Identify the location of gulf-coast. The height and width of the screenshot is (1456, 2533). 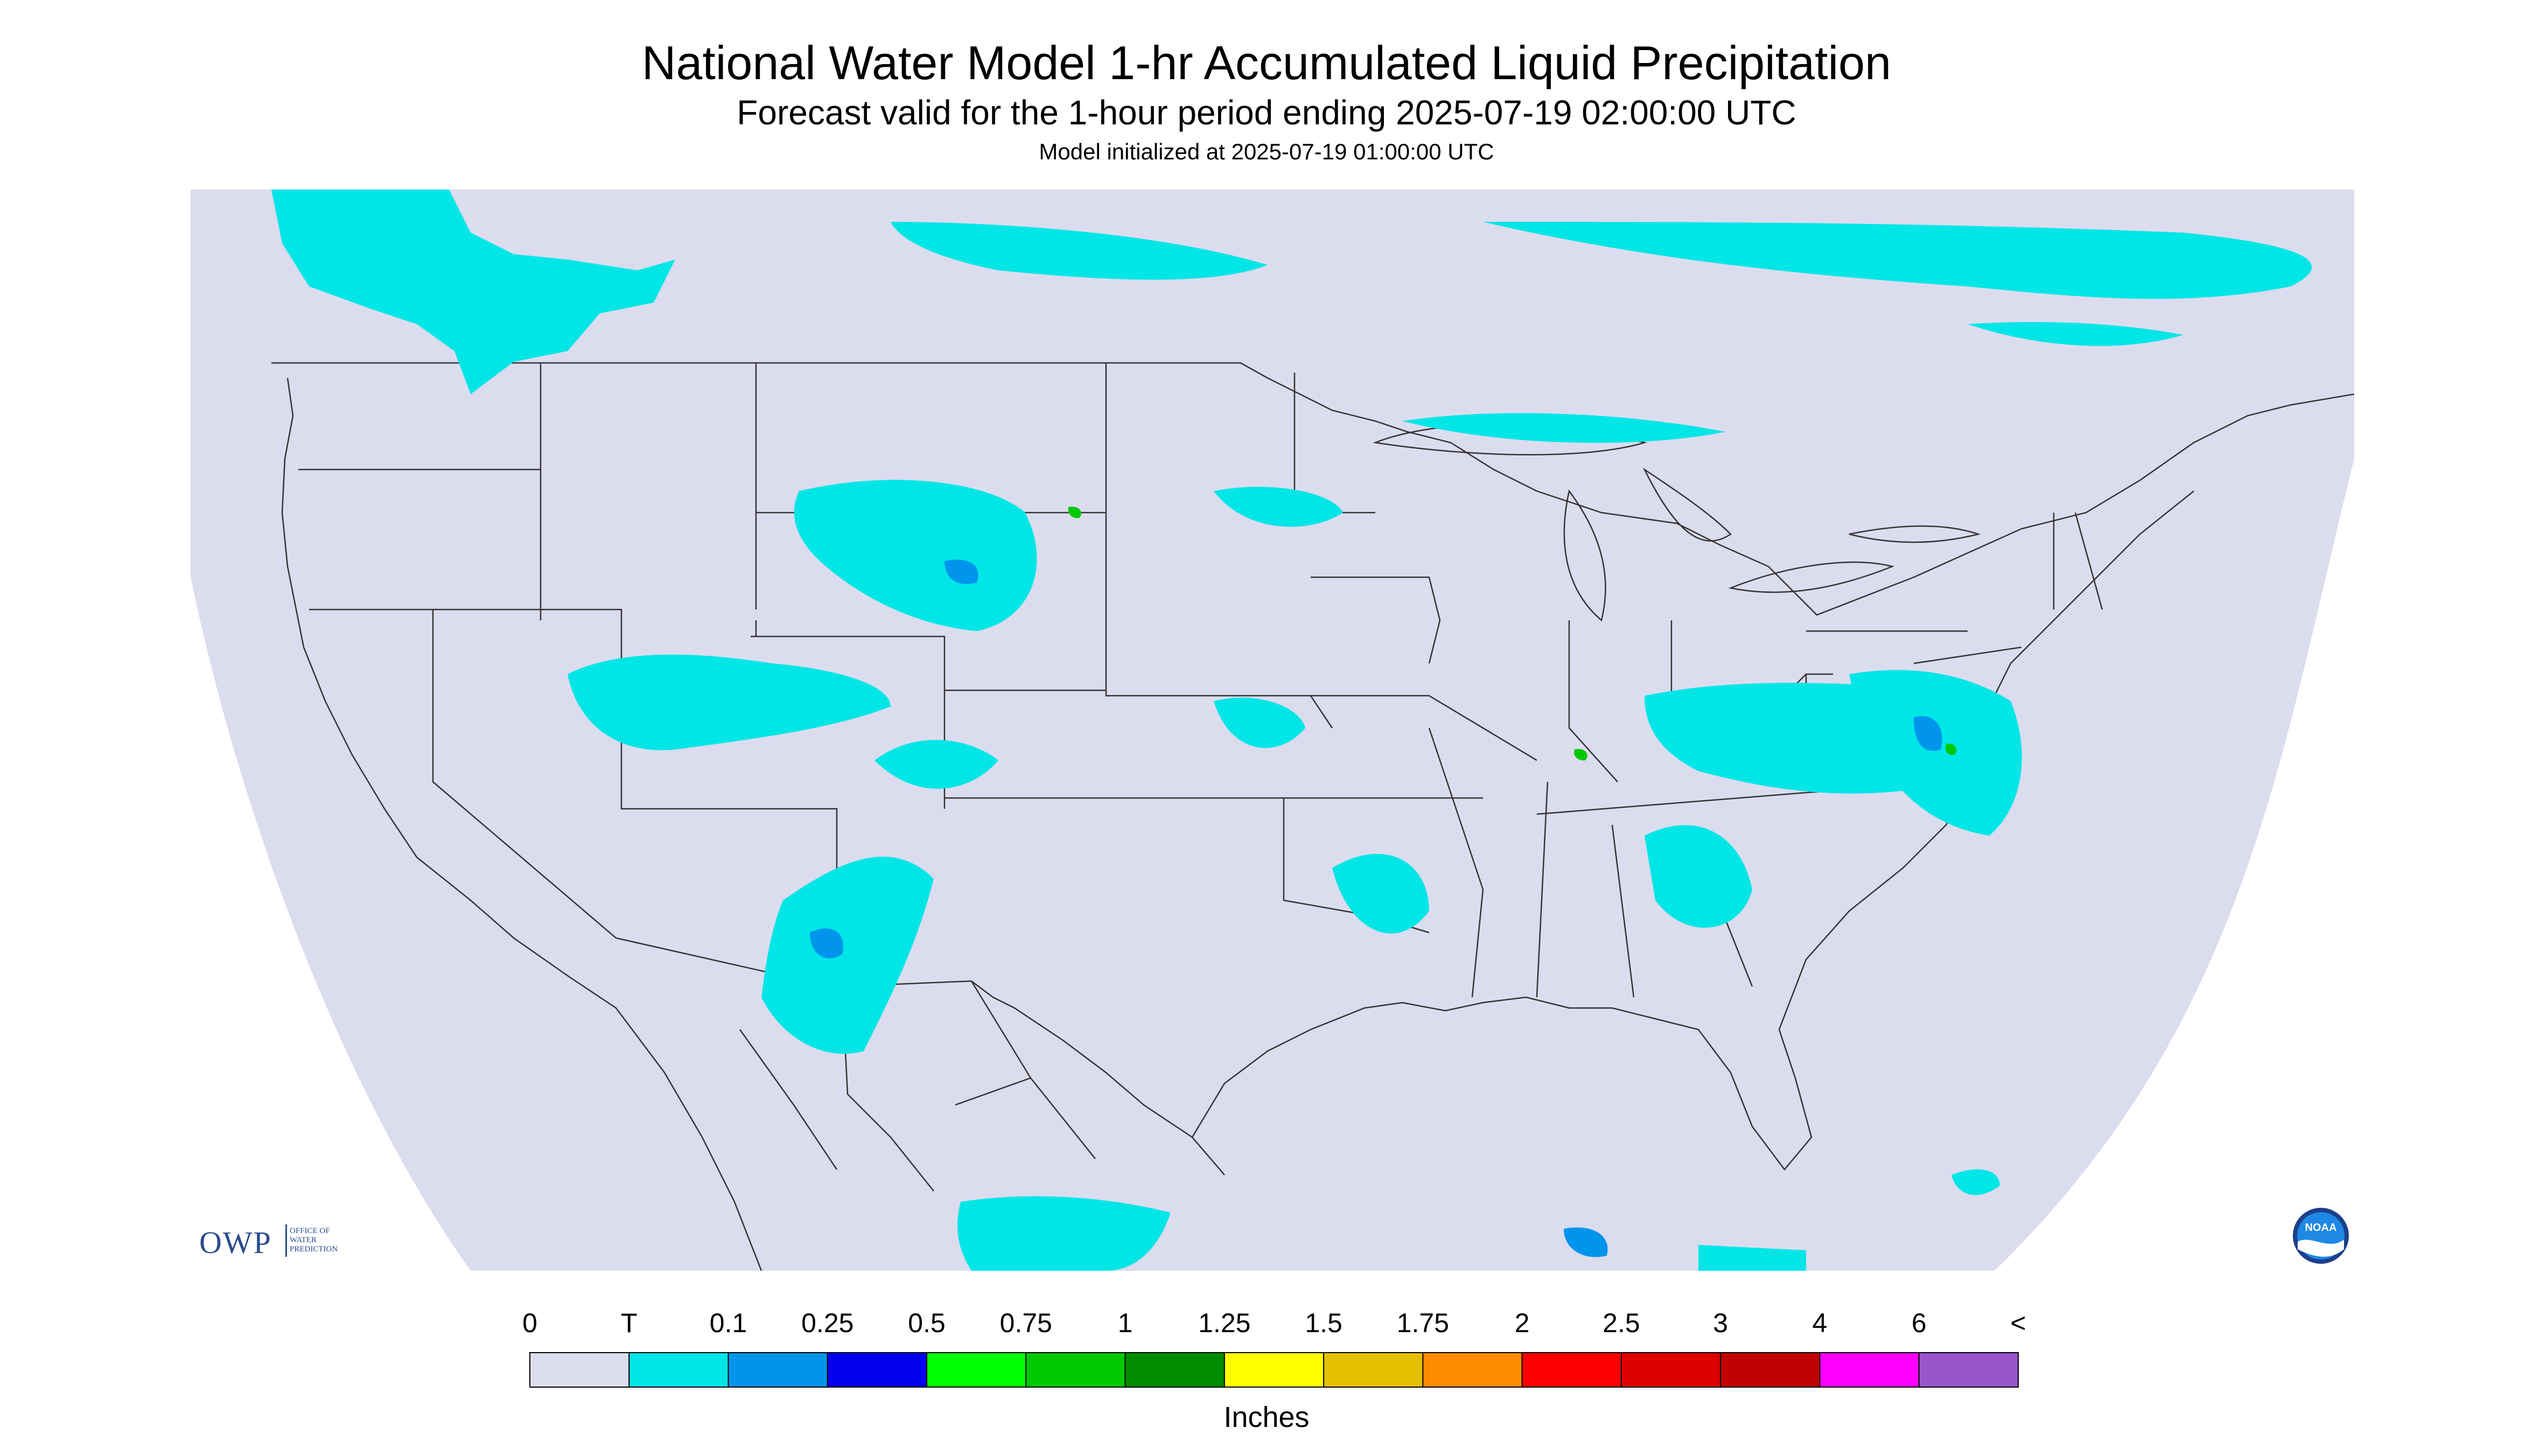
(1502, 1083).